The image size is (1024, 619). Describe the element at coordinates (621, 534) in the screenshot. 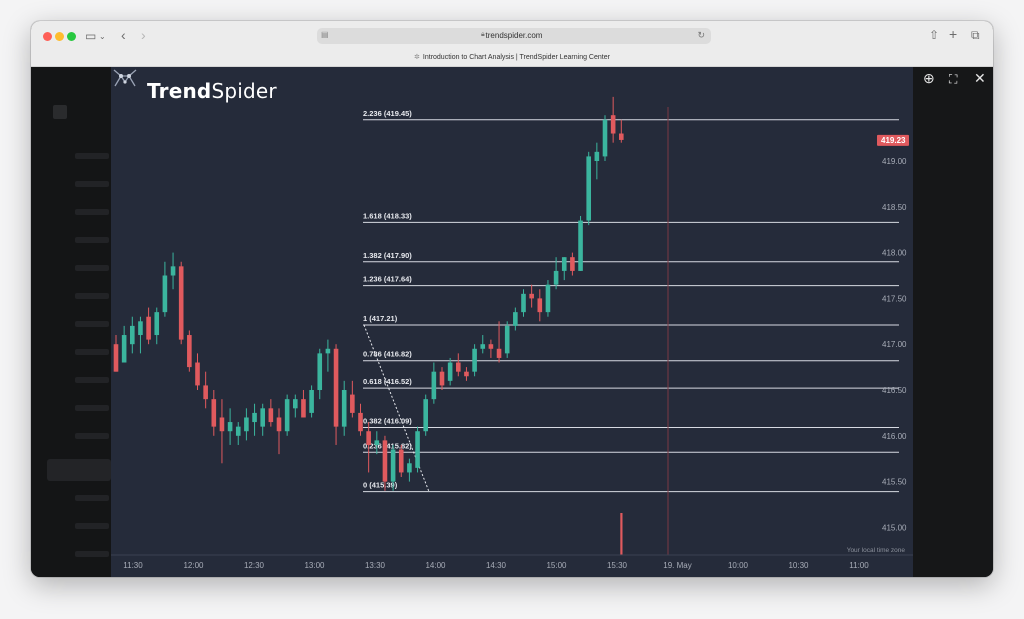

I see `volume-bar` at that location.